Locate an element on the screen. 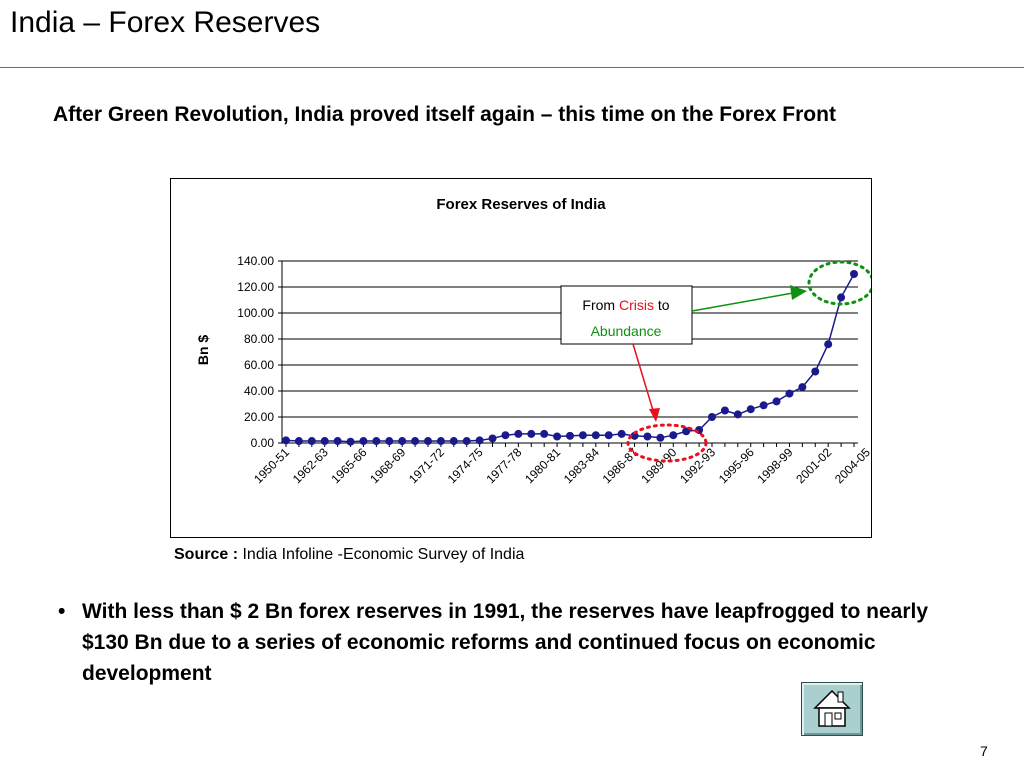  slide-title: India – Forex Reserves is located at coordinates (165, 22).